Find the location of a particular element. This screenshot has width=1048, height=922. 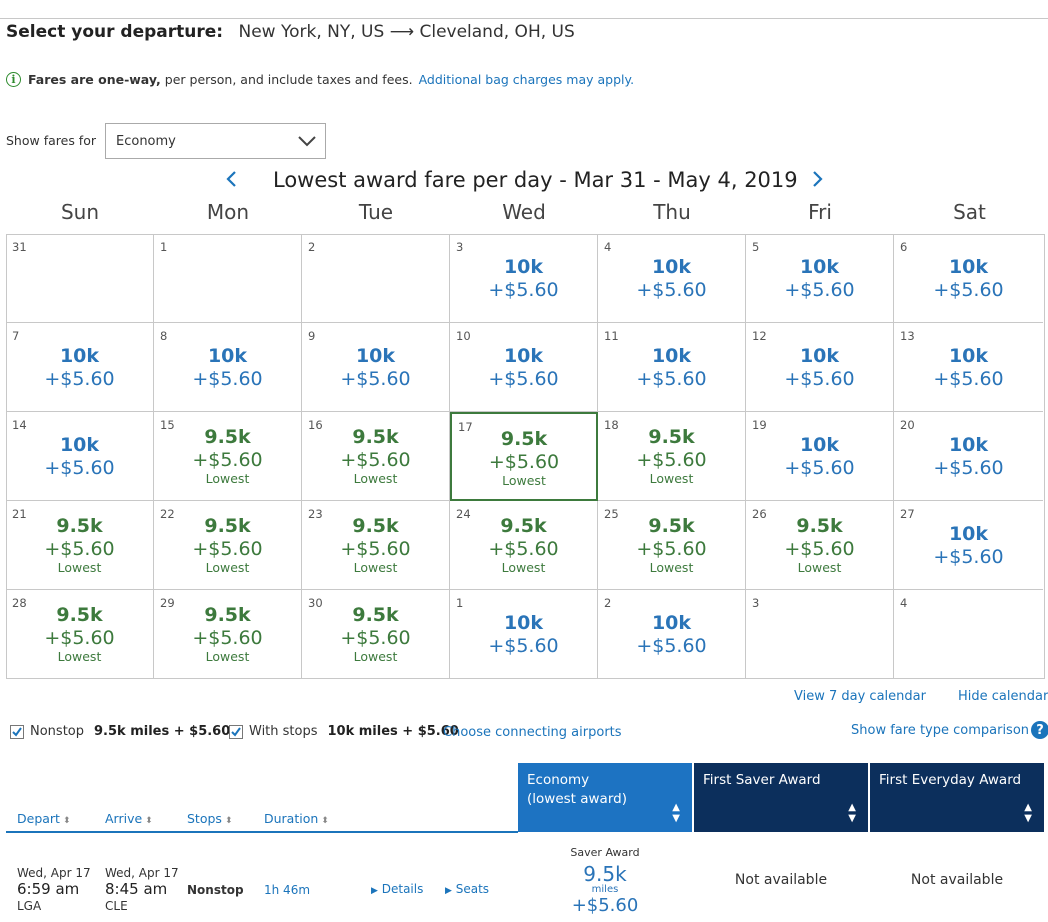

calendar-day-cell: 15 9.5k +$5.60 Lowest is located at coordinates (228, 456).